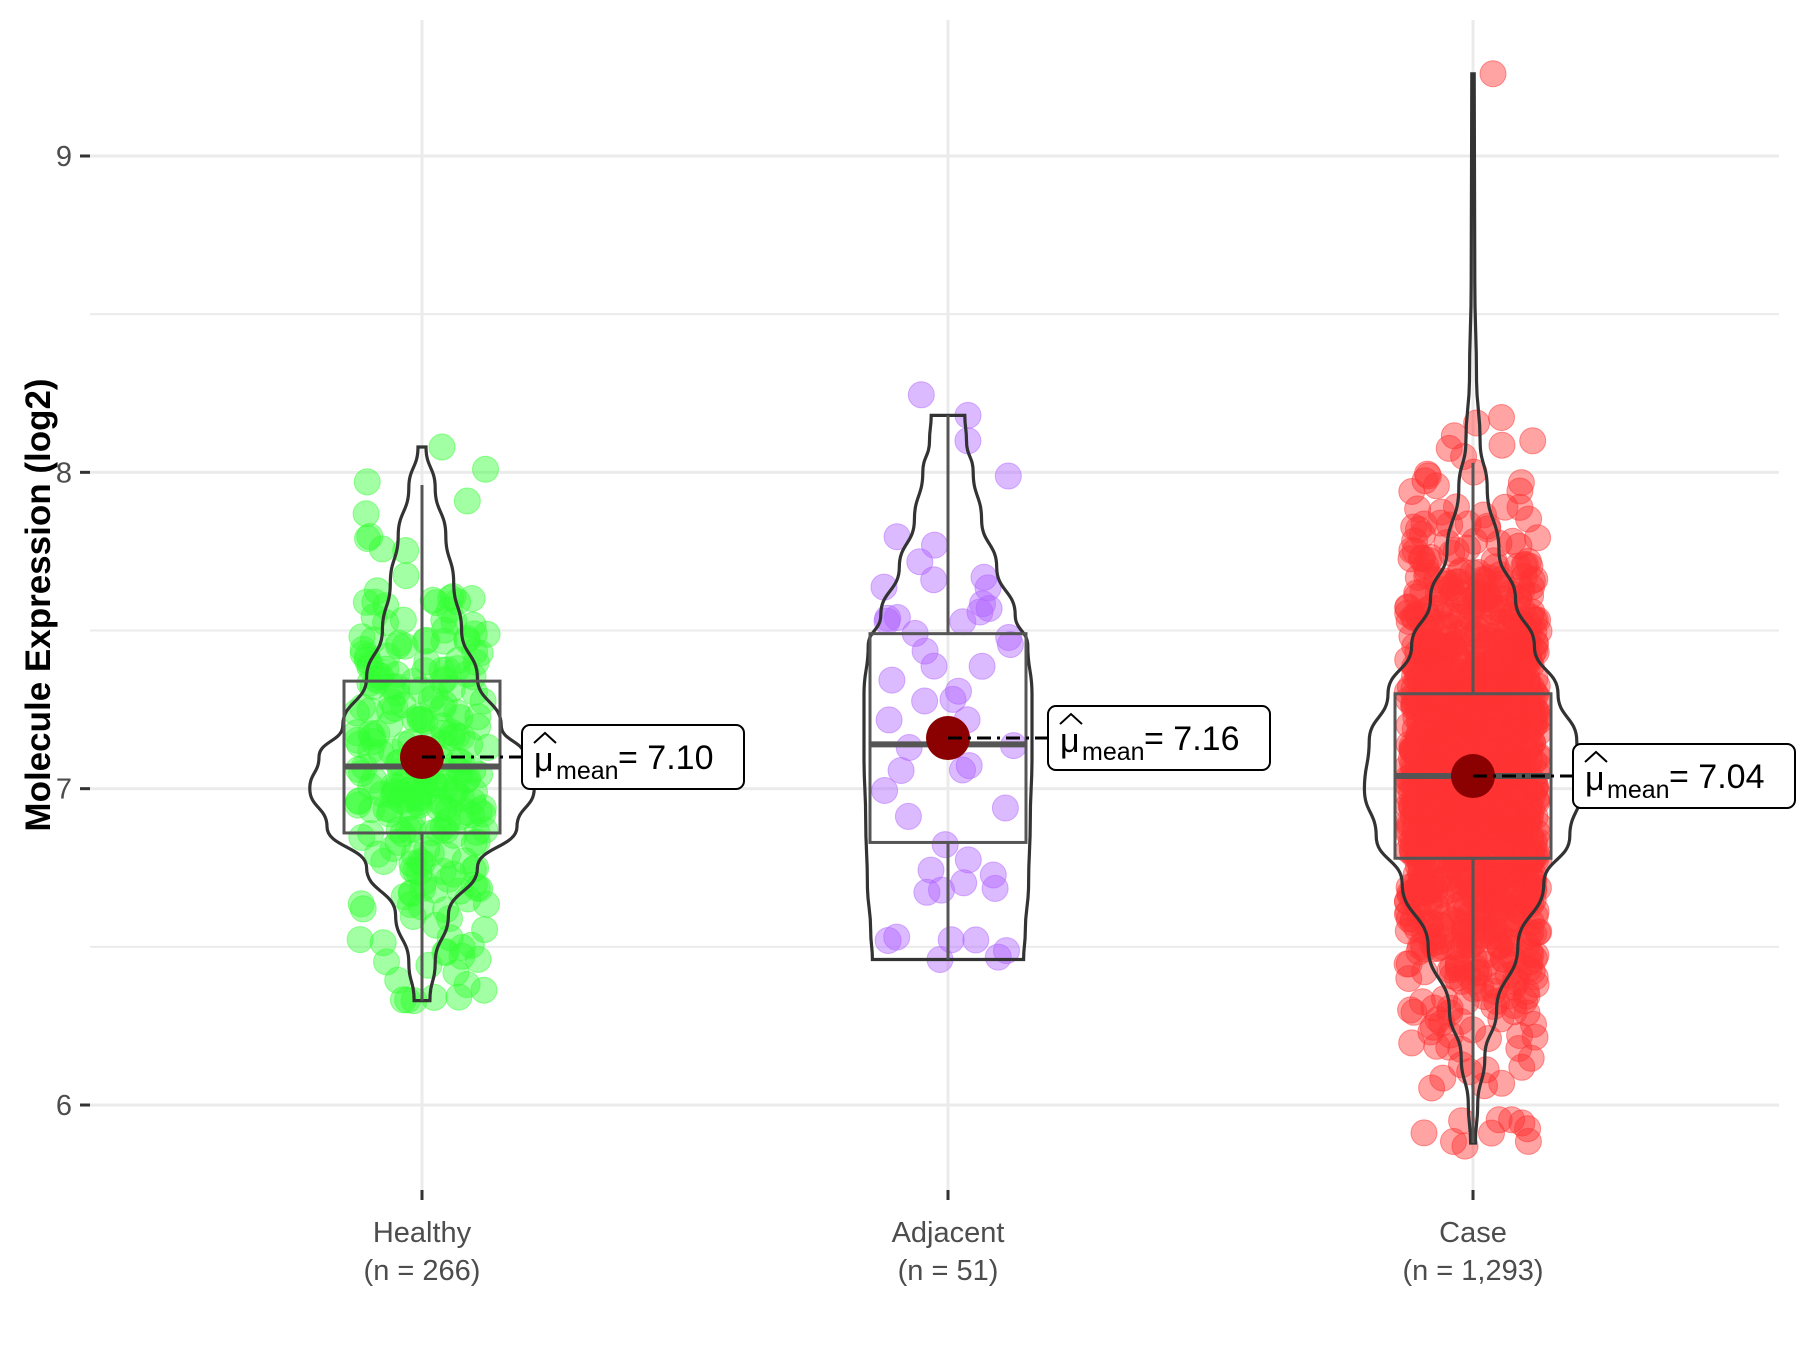  Describe the element at coordinates (422, 1271) in the screenshot. I see `x-tick-count-label: (n = 266)` at that location.